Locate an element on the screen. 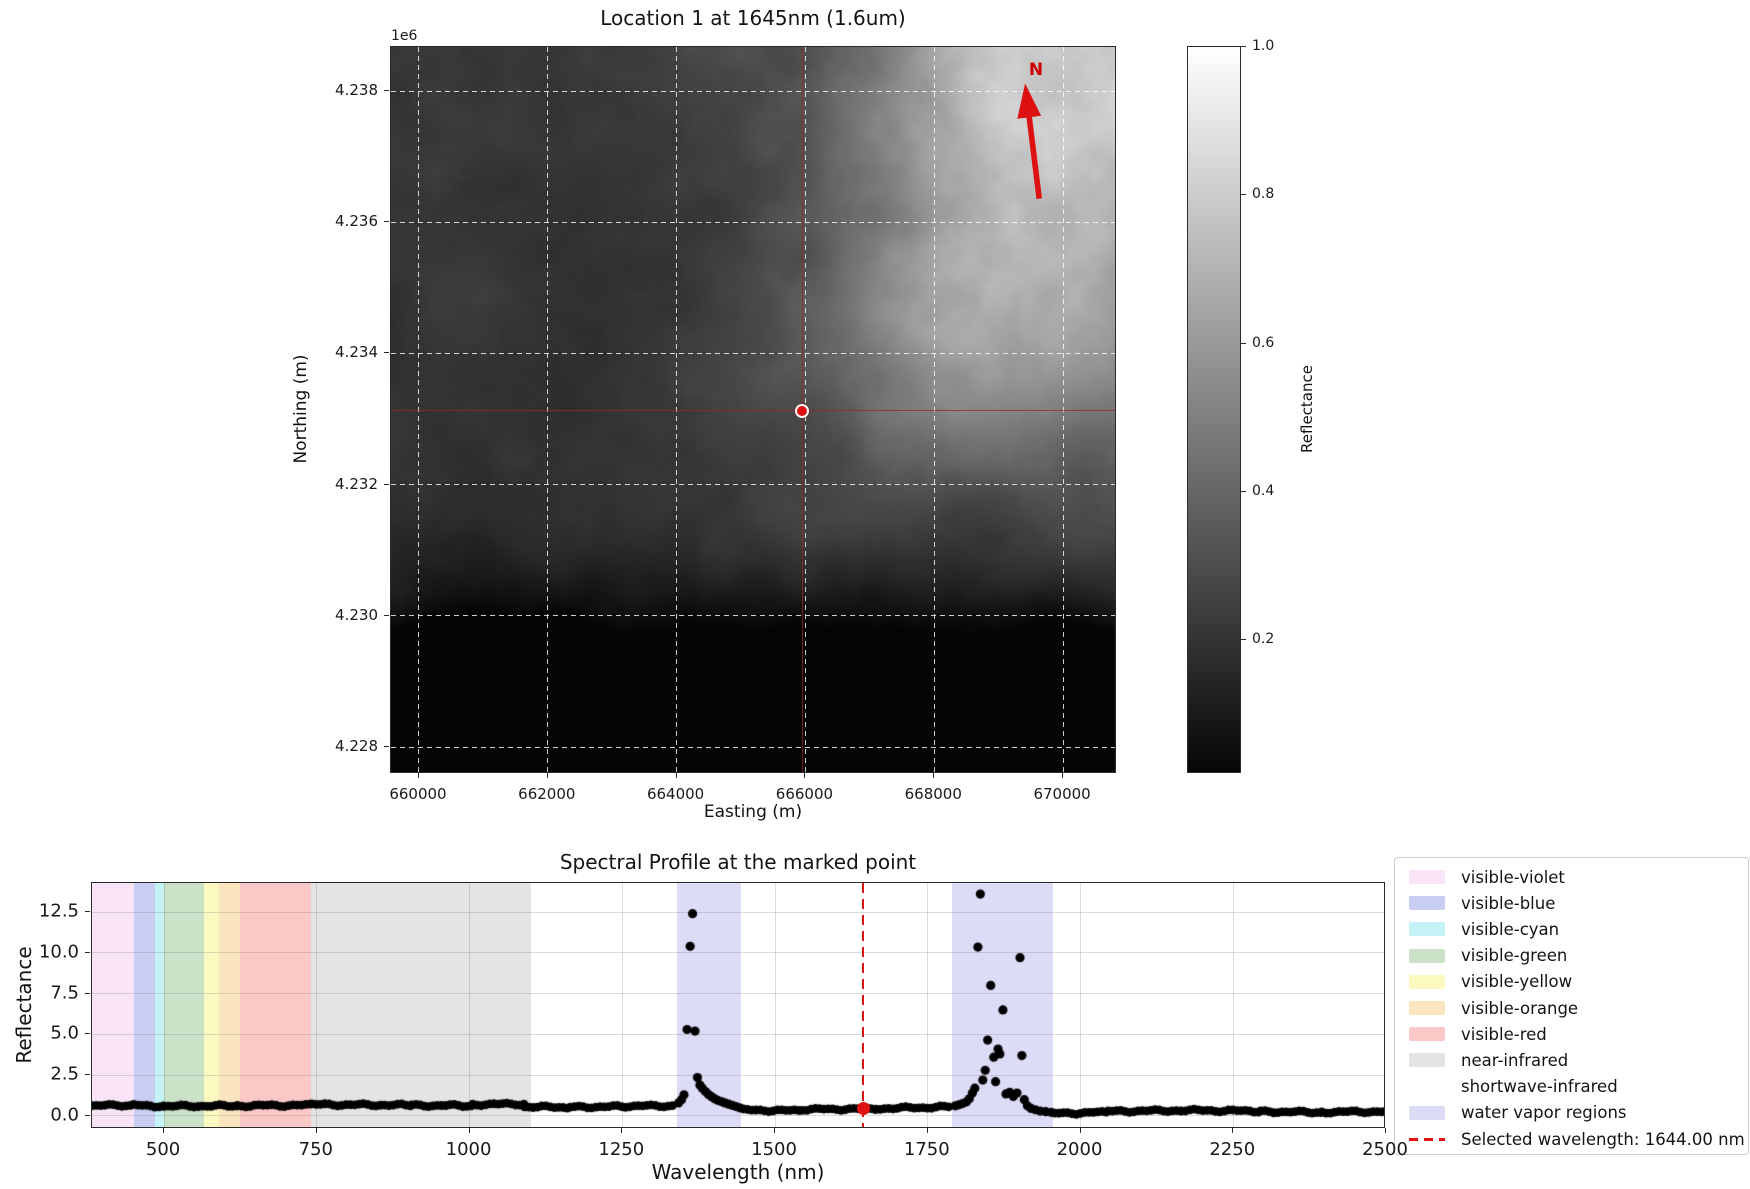 This screenshot has height=1189, width=1750. spectral-y-tick-label: 5.0 is located at coordinates (64, 1033).